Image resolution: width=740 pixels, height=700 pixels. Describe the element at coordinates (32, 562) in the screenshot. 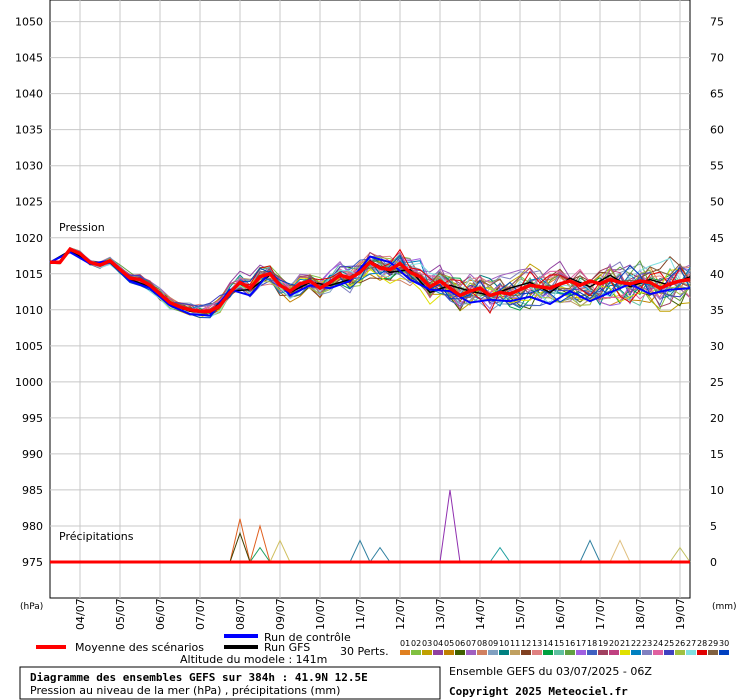

I see `pressure-tick-label: 975` at that location.